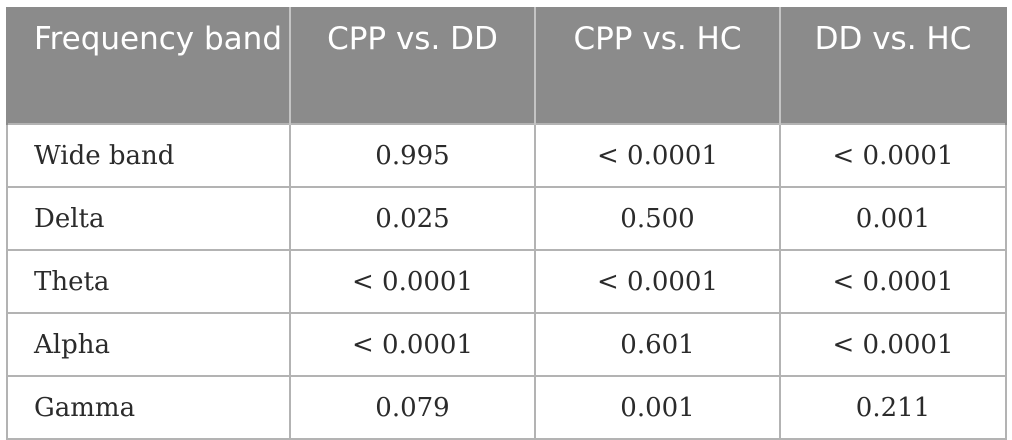 This screenshot has width=1012, height=440. I want to click on cell-cpp-vs-hc: 0.500, so click(657, 218).